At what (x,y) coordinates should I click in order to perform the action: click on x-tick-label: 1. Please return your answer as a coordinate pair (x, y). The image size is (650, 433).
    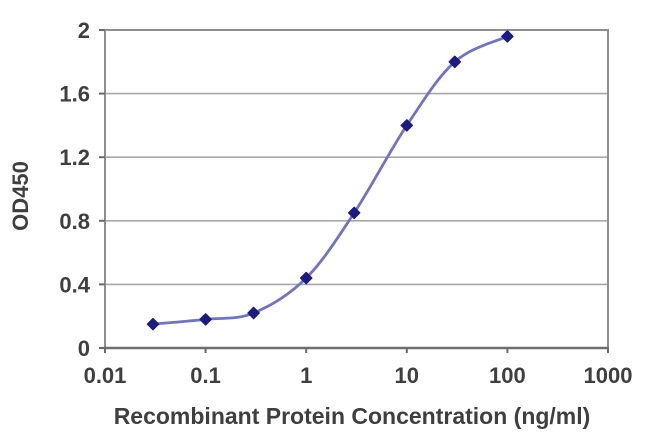
    Looking at the image, I should click on (306, 375).